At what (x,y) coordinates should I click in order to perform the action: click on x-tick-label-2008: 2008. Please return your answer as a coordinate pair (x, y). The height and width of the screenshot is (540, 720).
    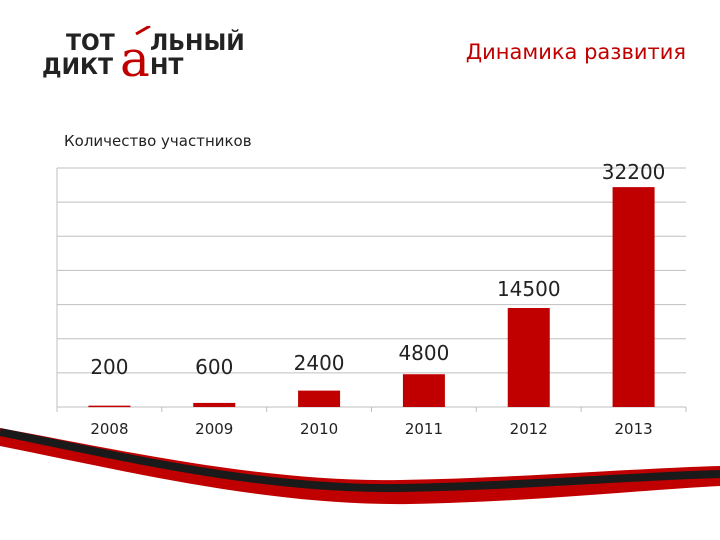
    Looking at the image, I should click on (109, 429).